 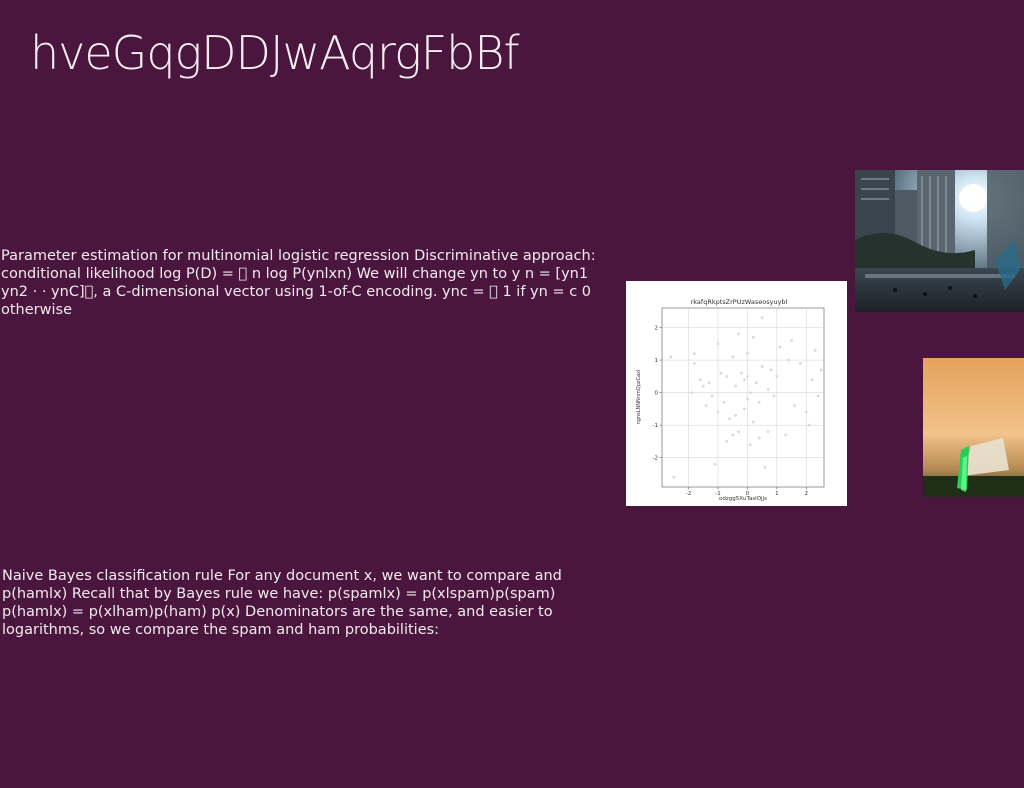 I want to click on grid-lines, so click(x=743, y=397).